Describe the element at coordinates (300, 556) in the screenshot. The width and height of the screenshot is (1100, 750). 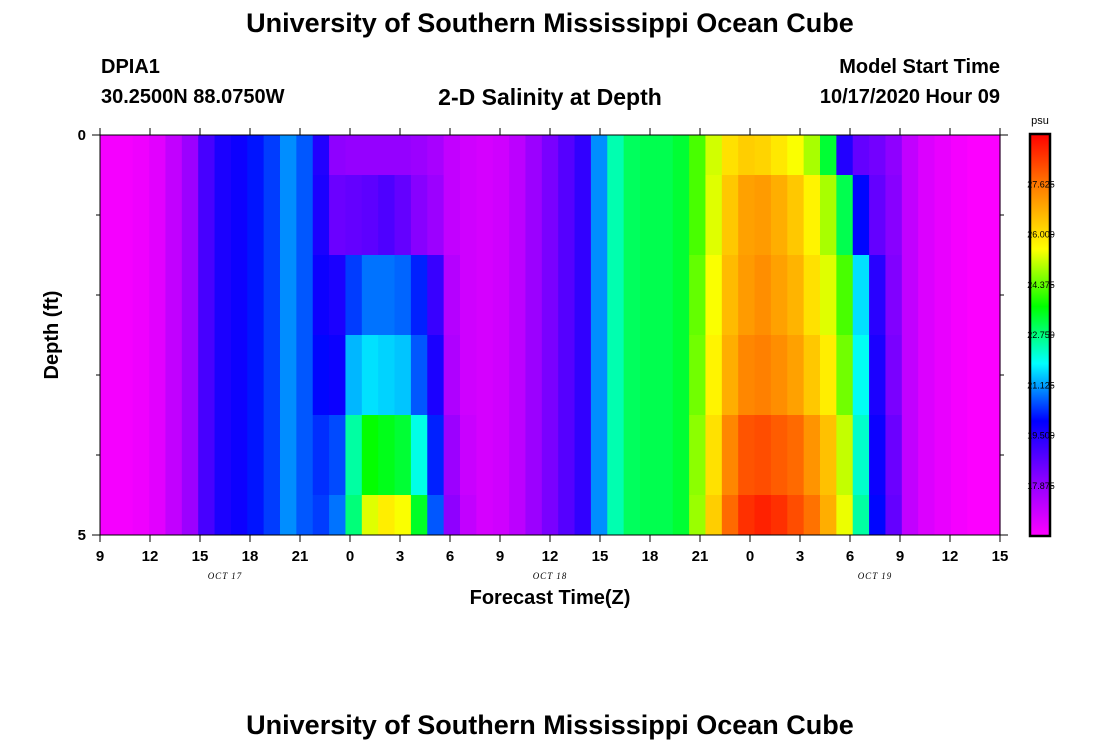
I see `x-tick-label: 21` at that location.